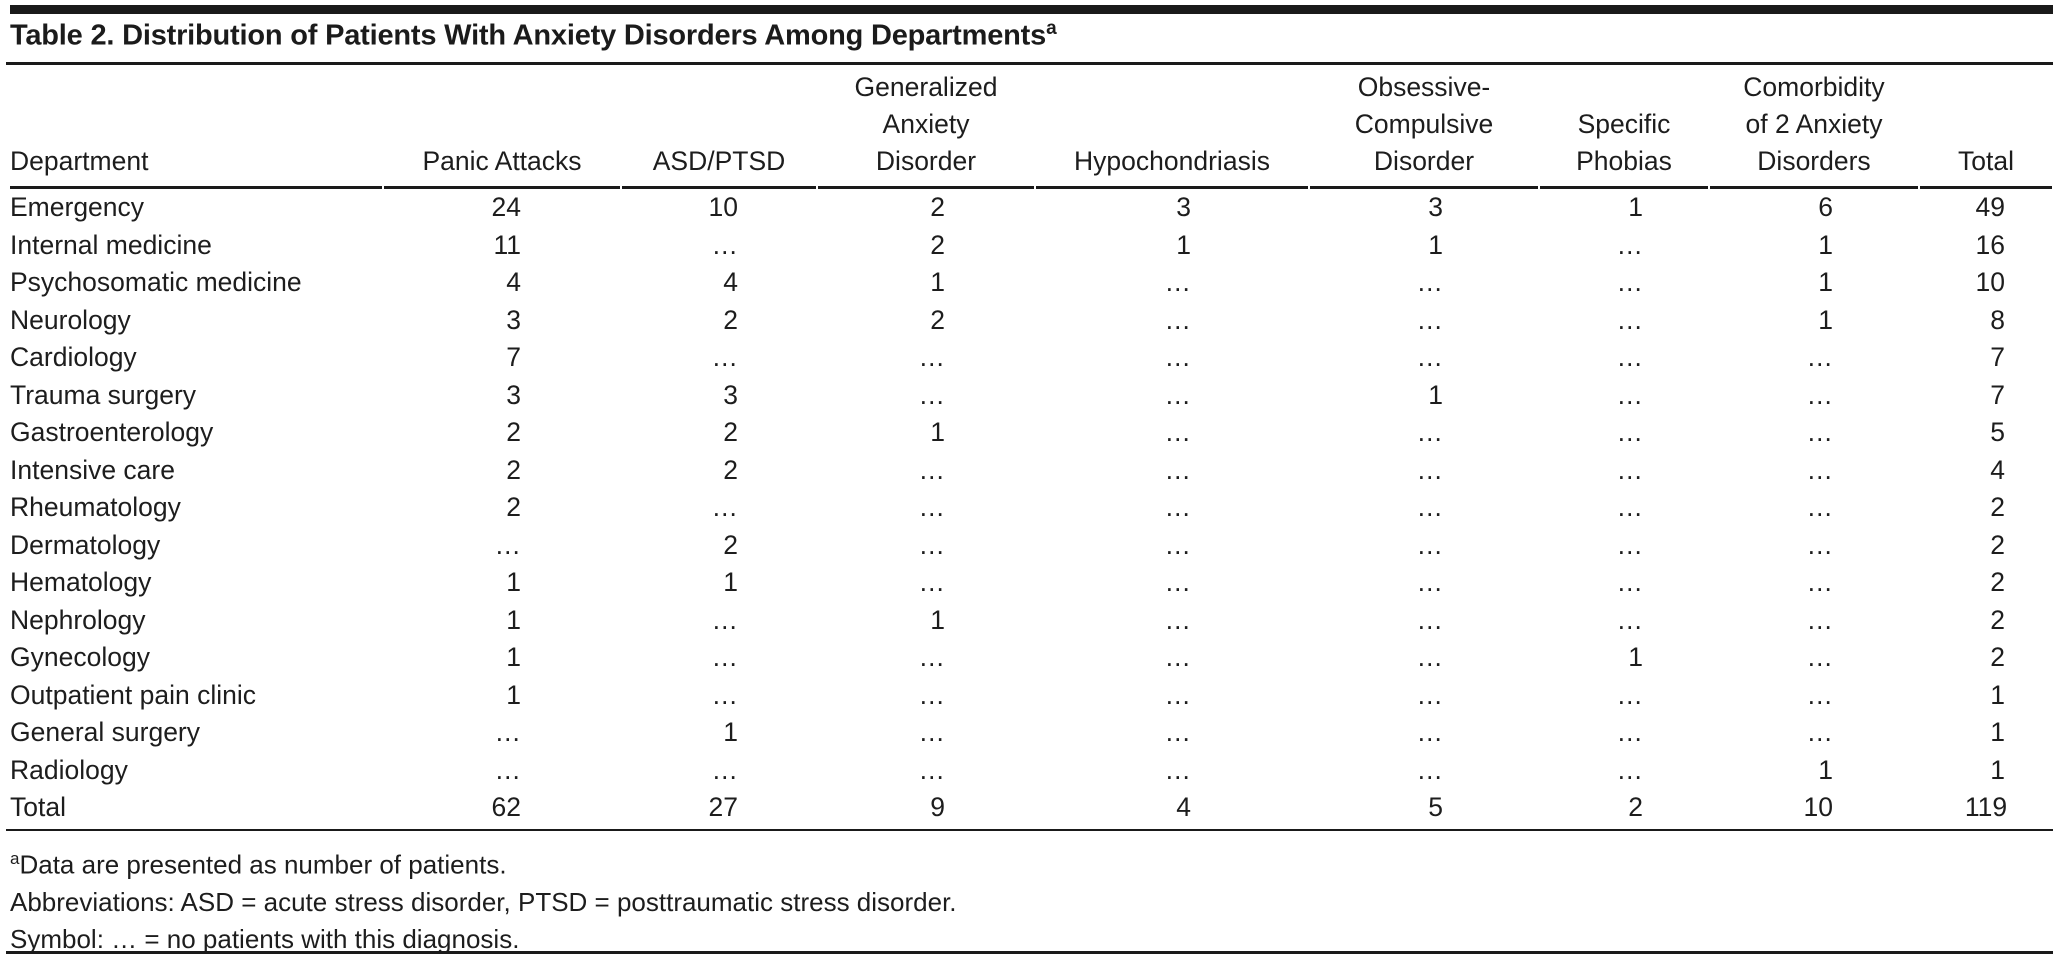 This screenshot has height=962, width=2065. What do you see at coordinates (502, 321) in the screenshot?
I see `value-cell: 3` at bounding box center [502, 321].